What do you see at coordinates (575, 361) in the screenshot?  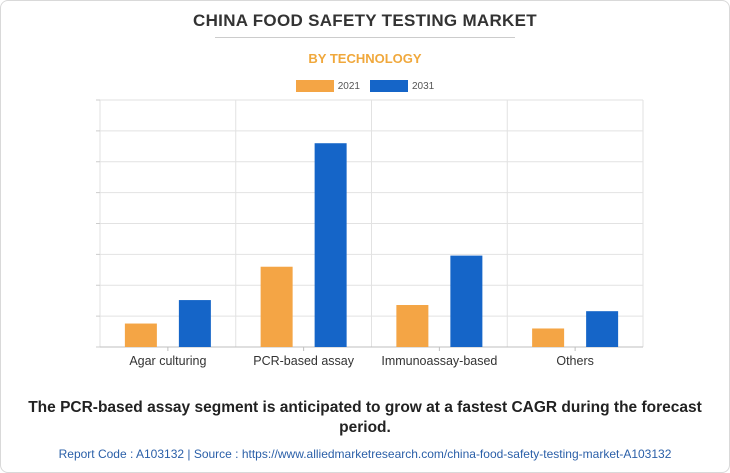 I see `x-tick-label: Others` at bounding box center [575, 361].